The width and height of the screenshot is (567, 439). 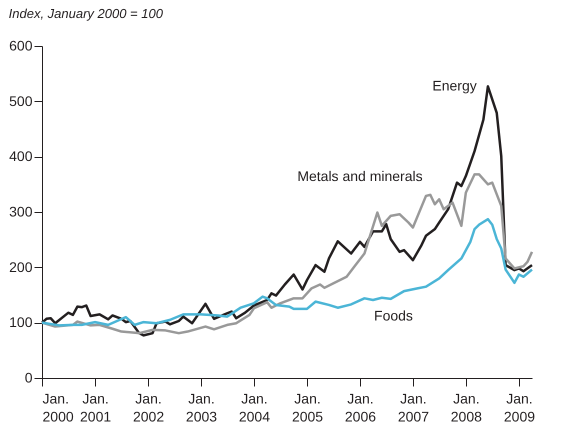 What do you see at coordinates (454, 85) in the screenshot?
I see `series-label: Energy` at bounding box center [454, 85].